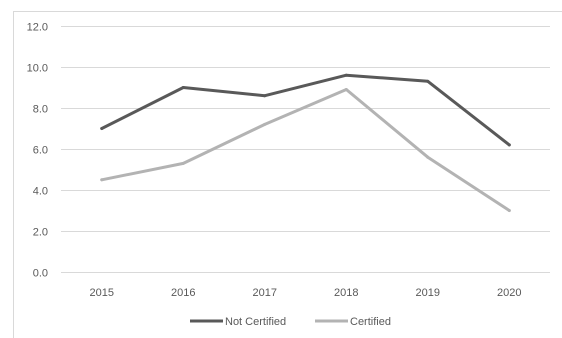 The image size is (562, 338). Describe the element at coordinates (40, 192) in the screenshot. I see `y-tick-label: 4.0` at that location.